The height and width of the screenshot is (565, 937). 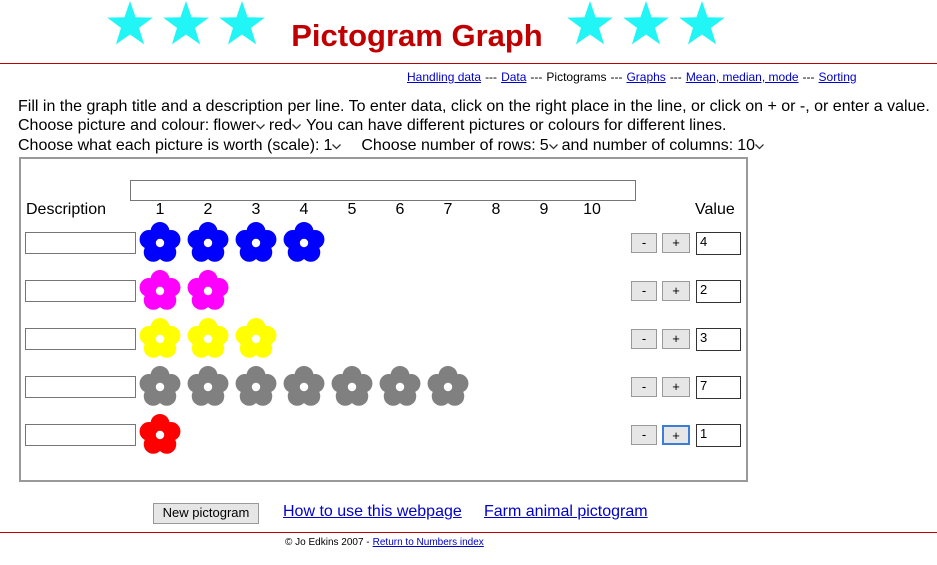 I want to click on nav-link: Data, so click(x=514, y=77).